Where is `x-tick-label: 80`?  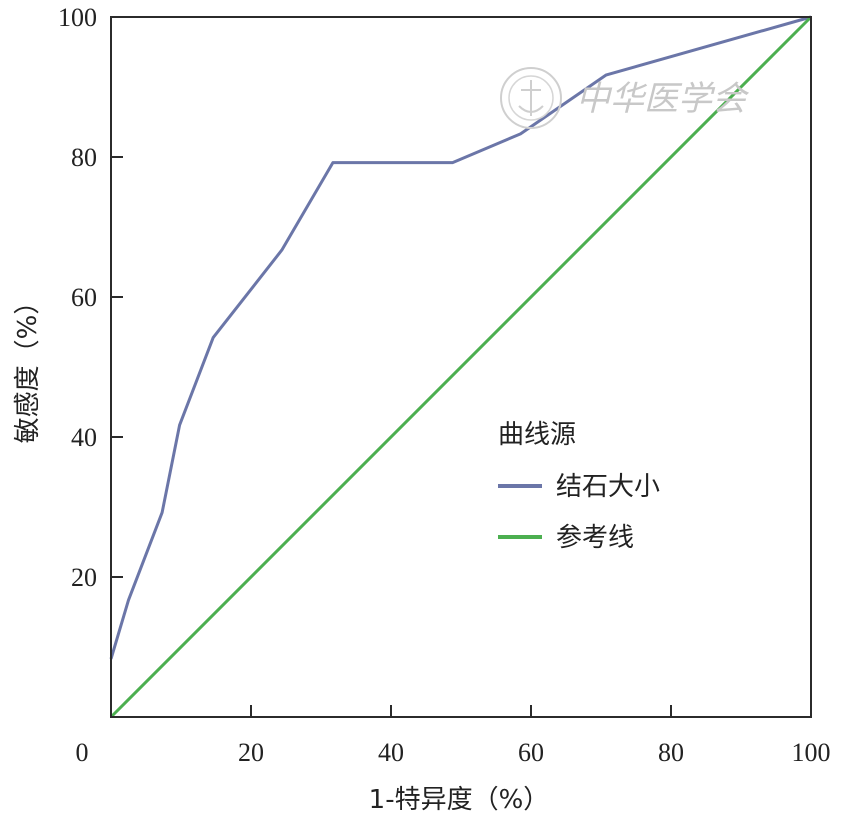 x-tick-label: 80 is located at coordinates (671, 752).